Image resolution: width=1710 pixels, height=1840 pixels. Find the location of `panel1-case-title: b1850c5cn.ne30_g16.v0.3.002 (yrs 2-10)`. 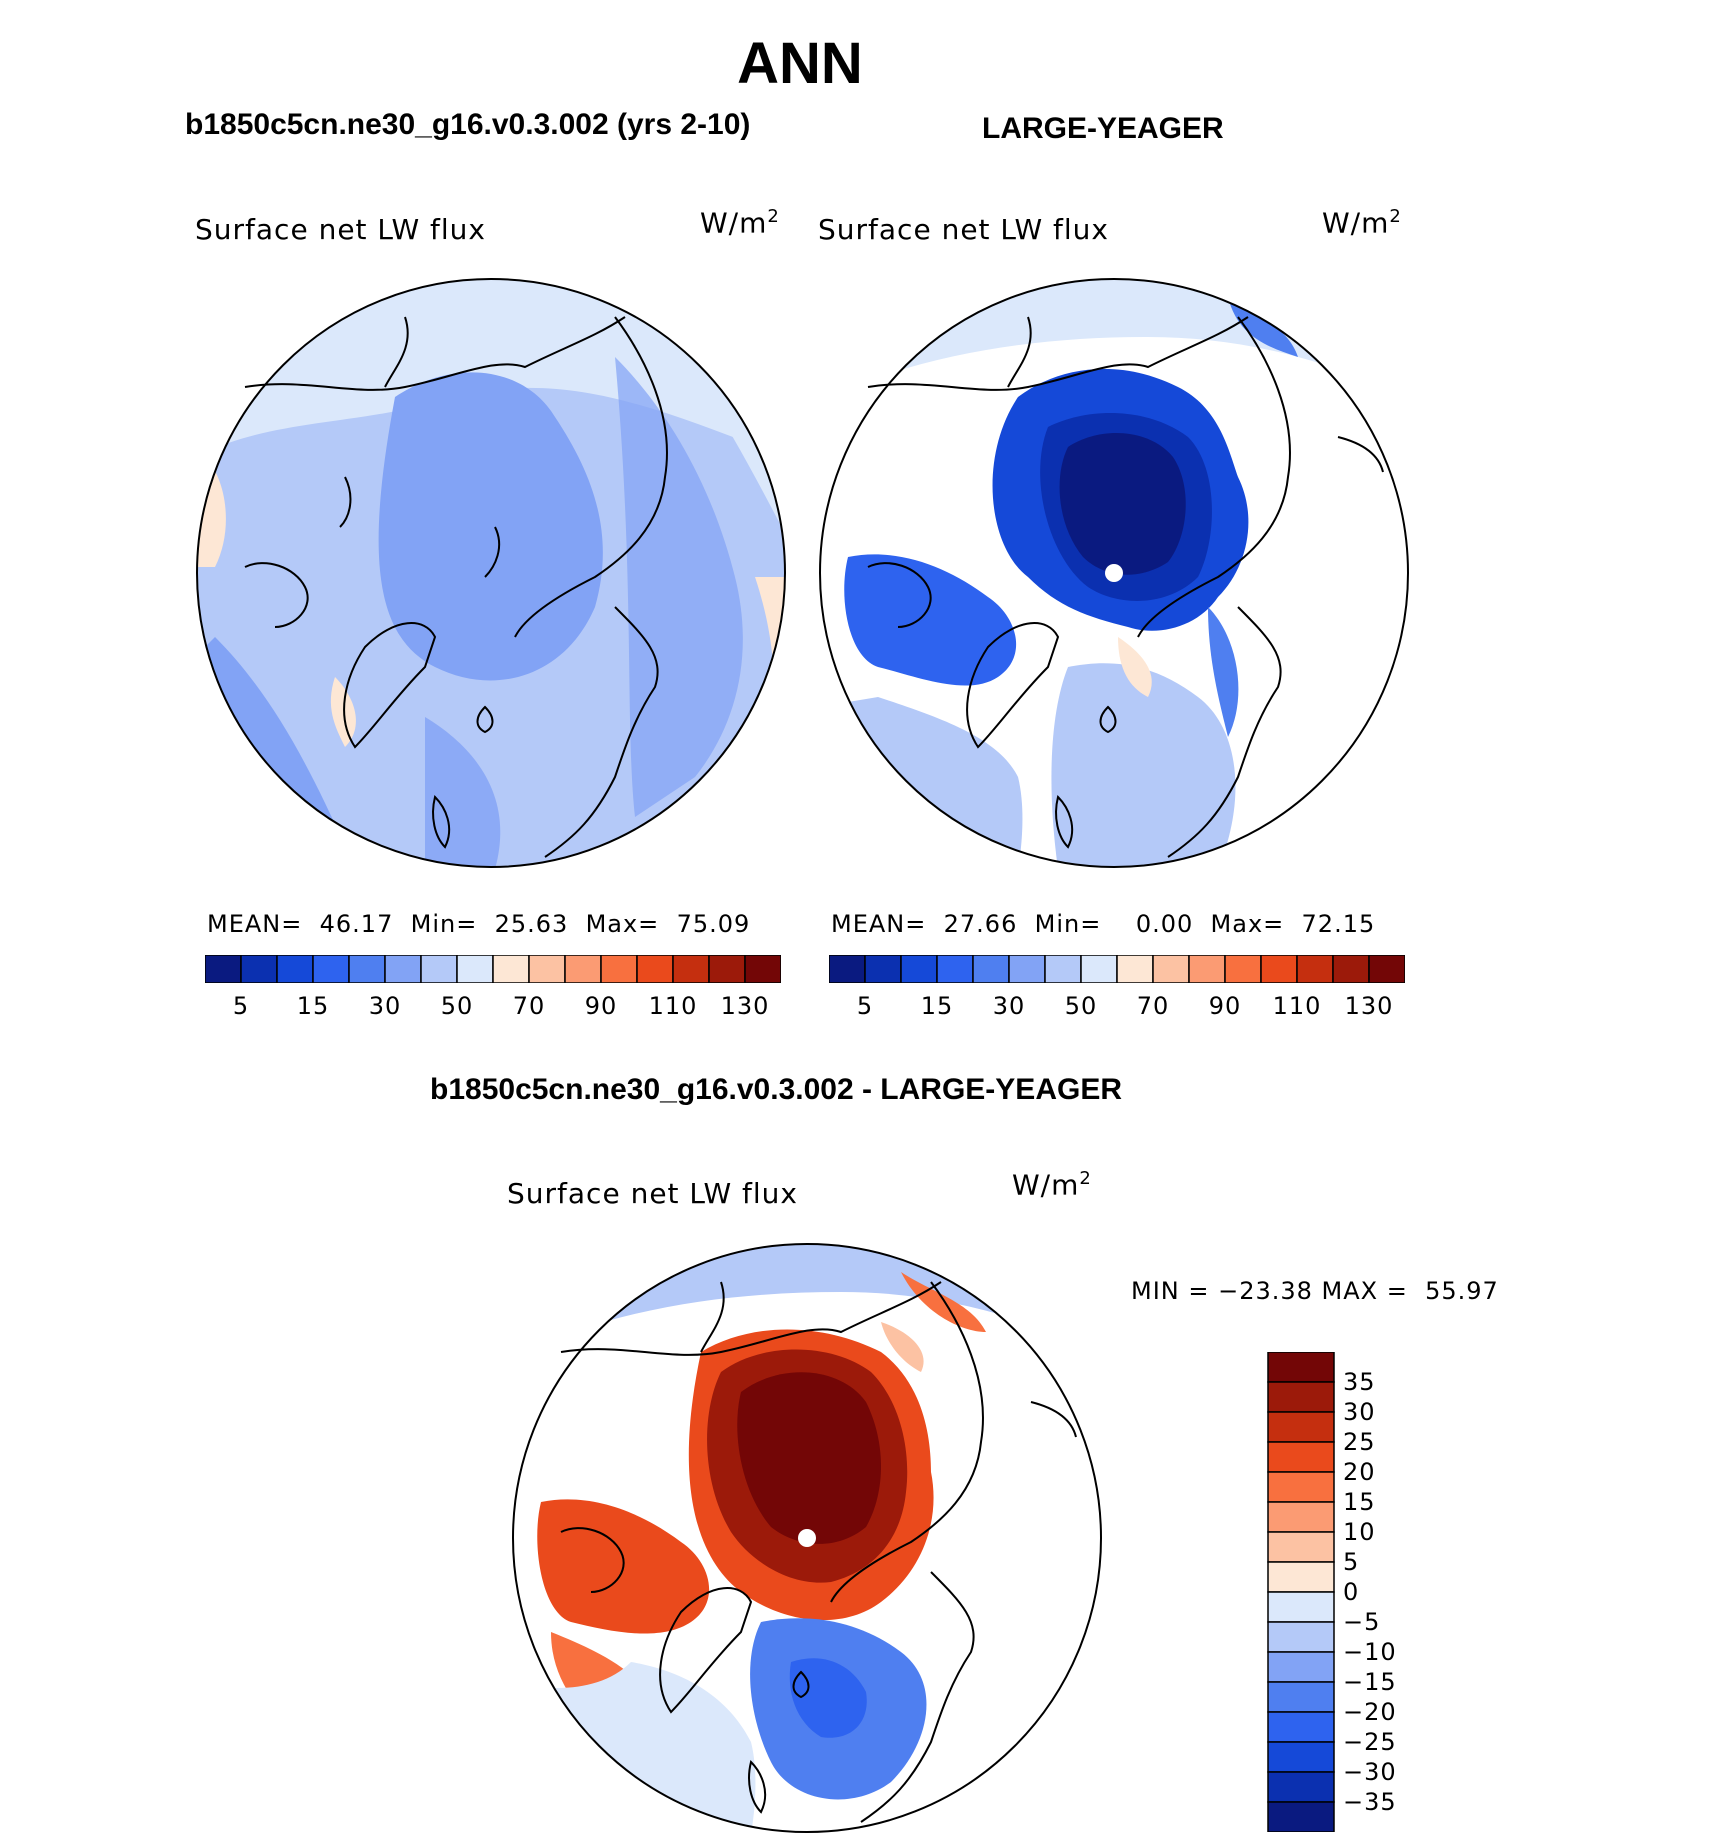

panel1-case-title: b1850c5cn.ne30_g16.v0.3.002 (yrs 2-10) is located at coordinates (468, 124).